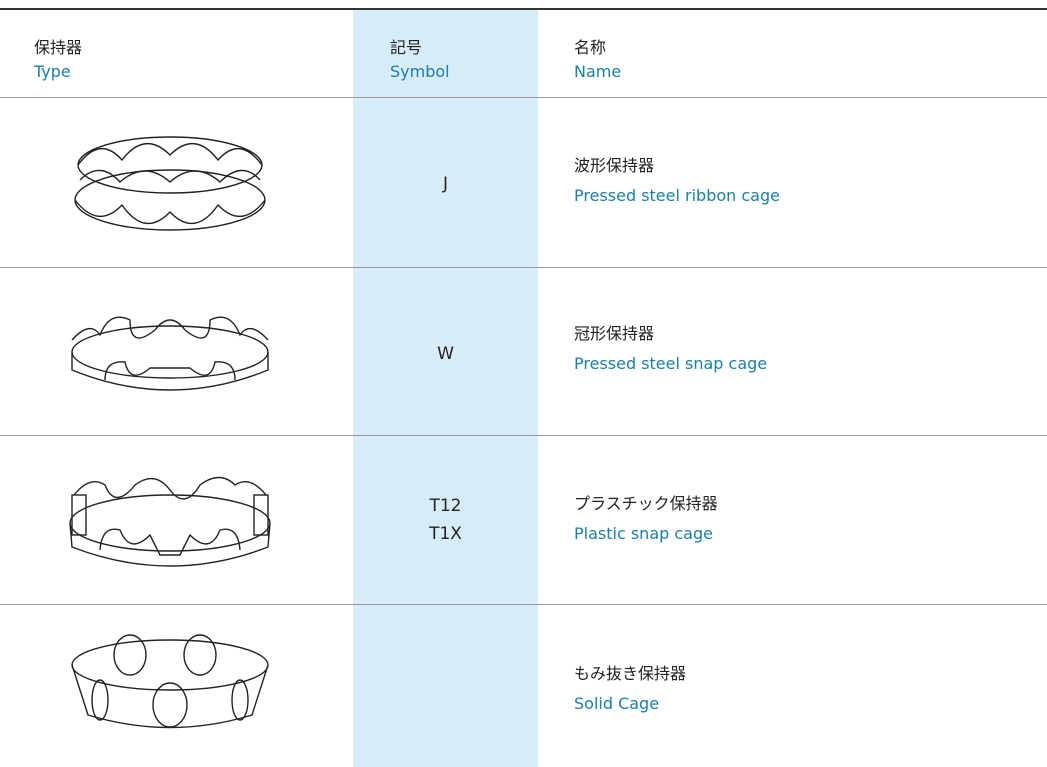  I want to click on header-type-ja: 保持器, so click(58, 47).